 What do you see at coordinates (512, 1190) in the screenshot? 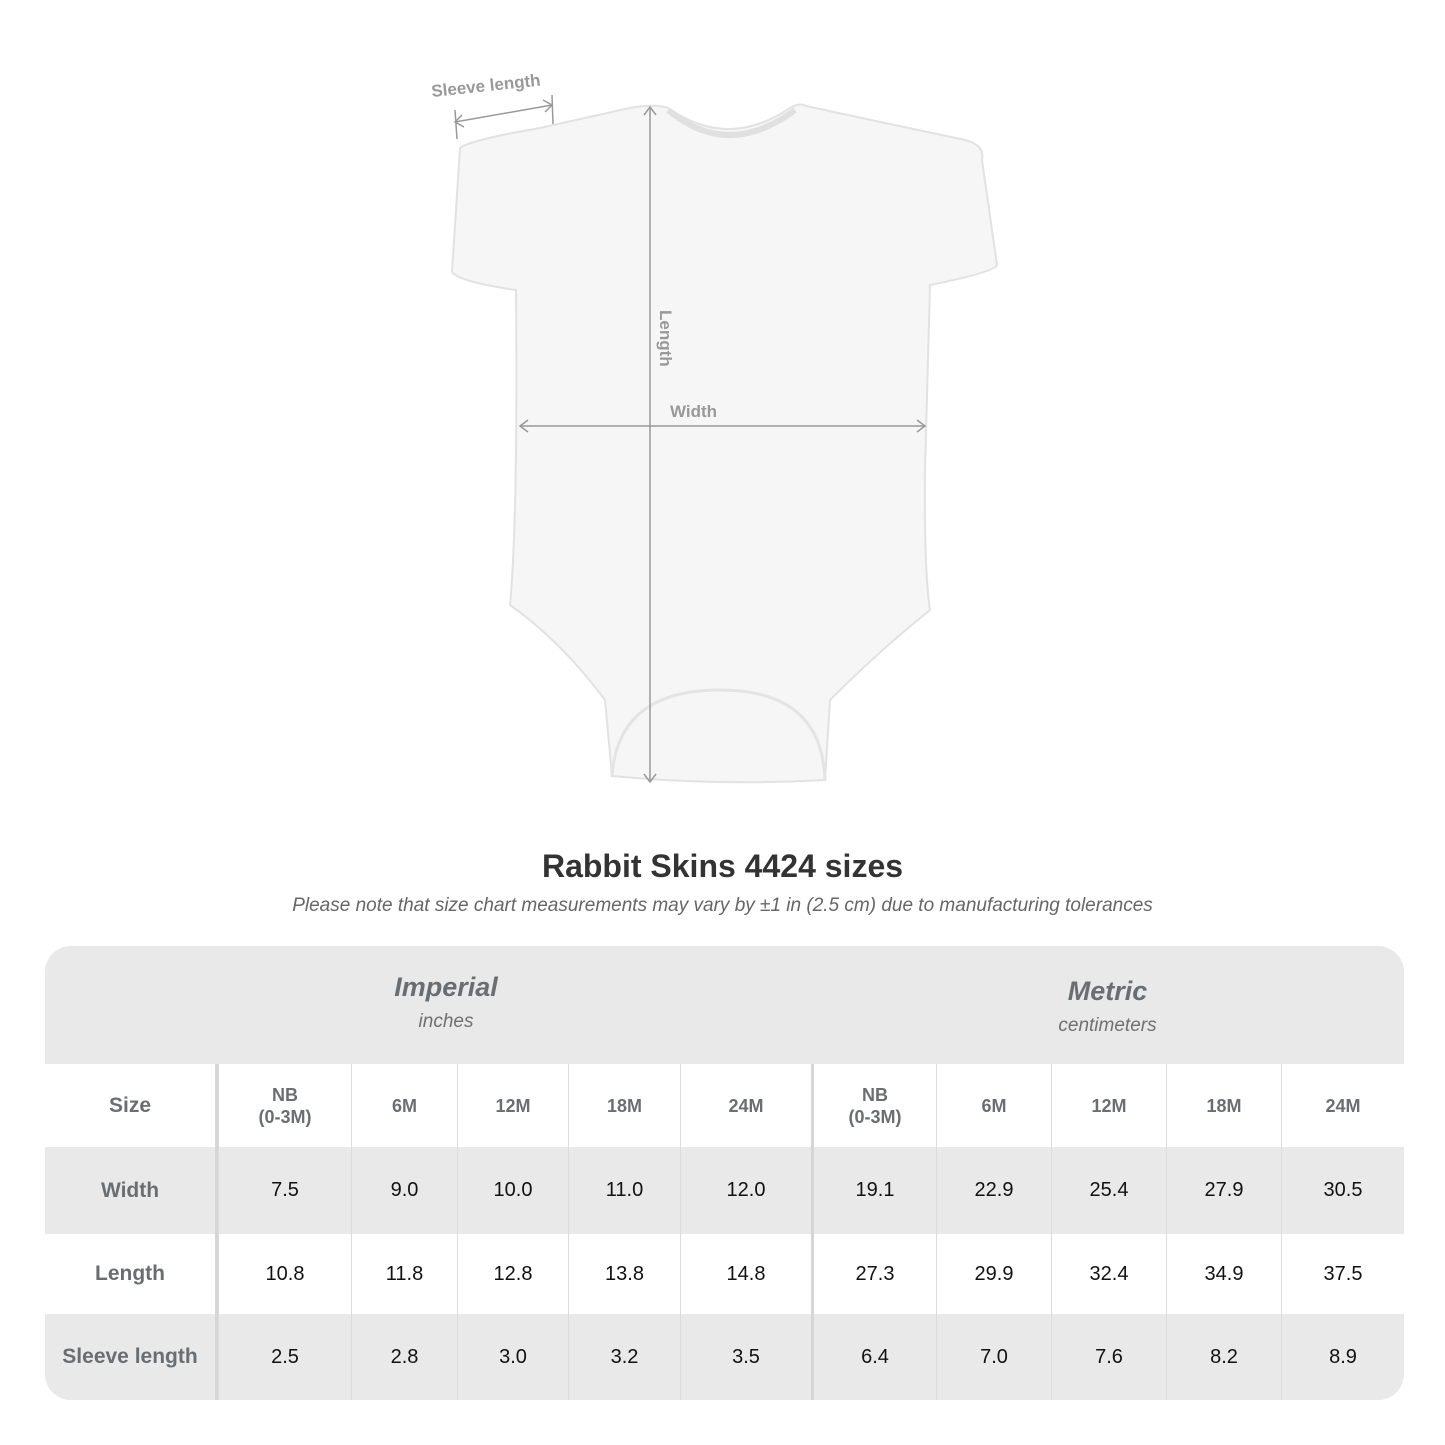
I see `value-cell: 10.0` at bounding box center [512, 1190].